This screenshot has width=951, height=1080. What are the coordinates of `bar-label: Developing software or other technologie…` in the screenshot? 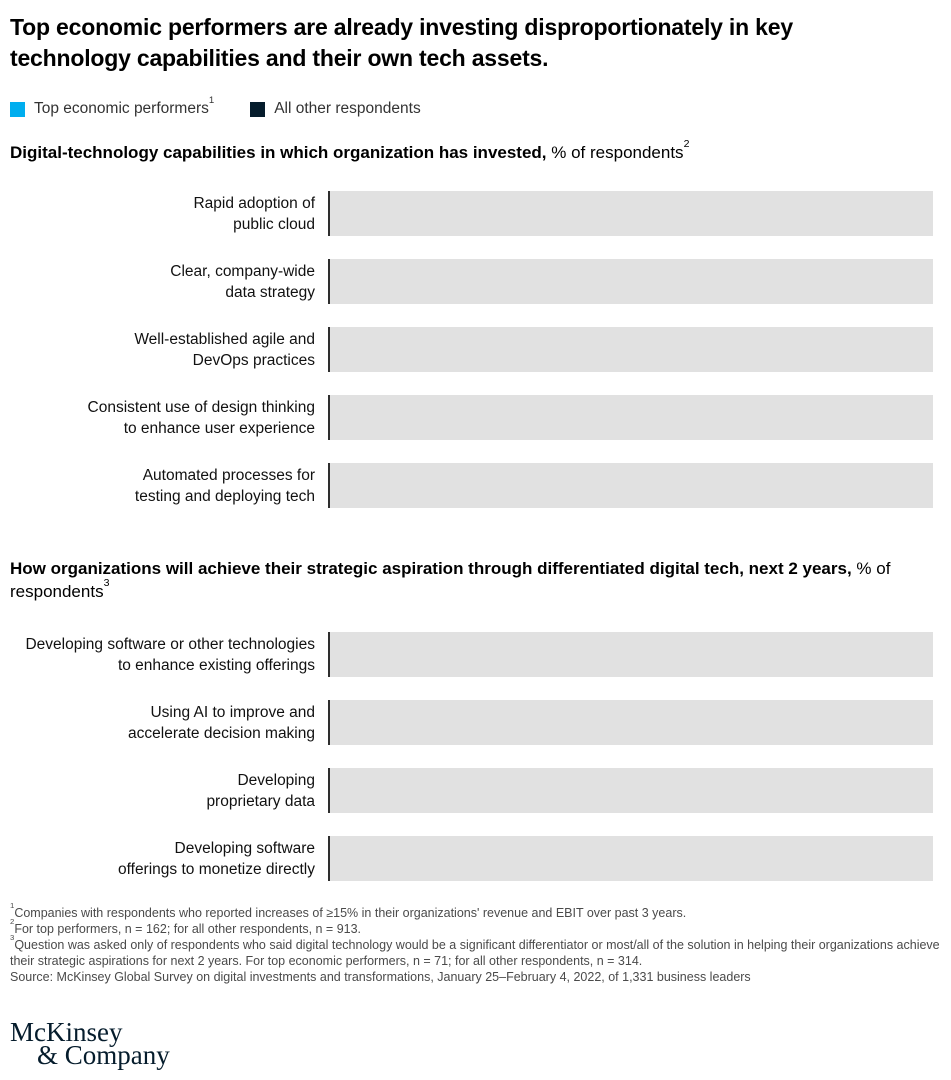 It's located at (170, 654).